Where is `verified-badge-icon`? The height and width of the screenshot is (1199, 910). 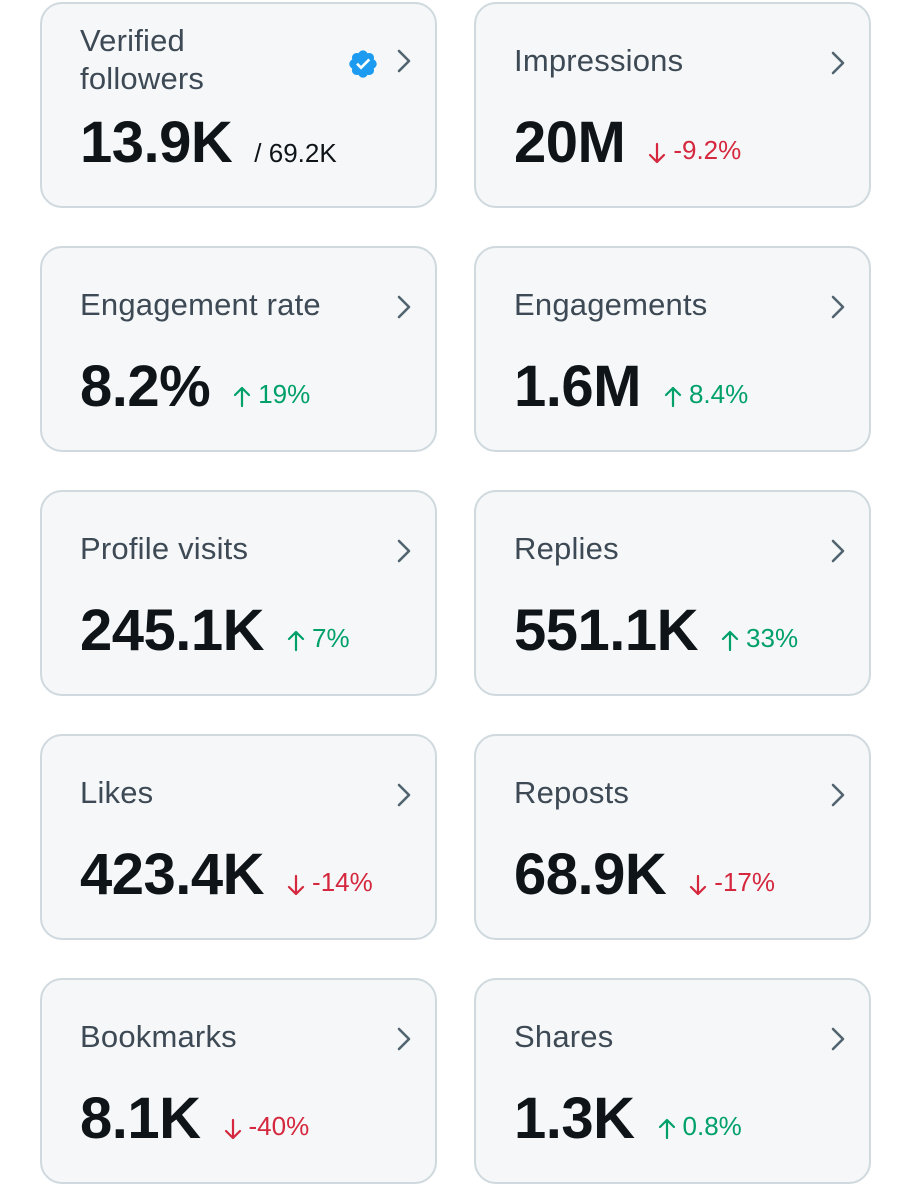
verified-badge-icon is located at coordinates (363, 64).